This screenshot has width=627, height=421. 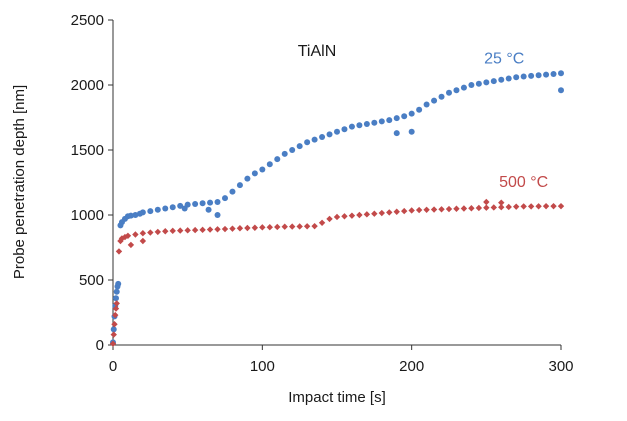 What do you see at coordinates (87, 20) in the screenshot?
I see `y-tick-label: 2500` at bounding box center [87, 20].